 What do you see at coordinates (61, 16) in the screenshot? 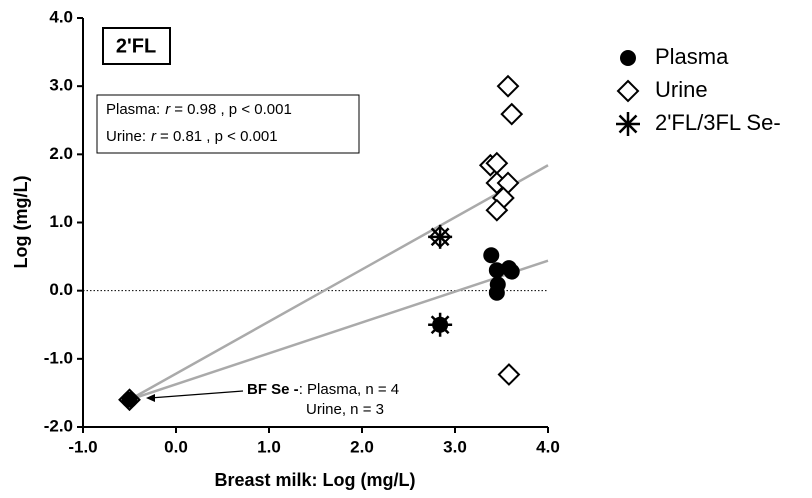
I see `y-tick-label: 4.0` at bounding box center [61, 16].